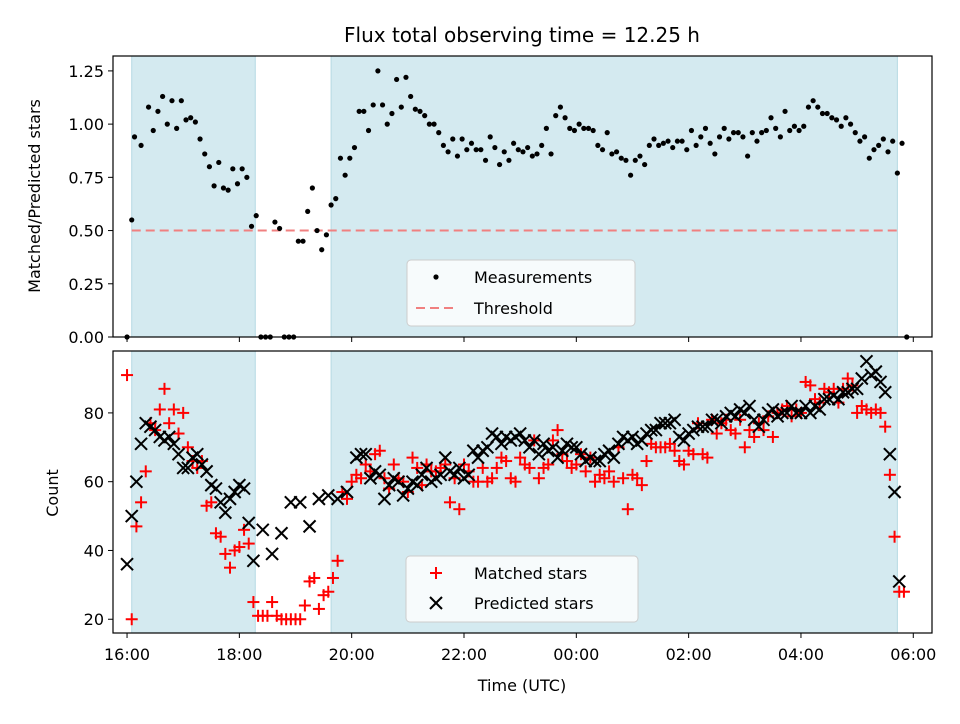 The width and height of the screenshot is (960, 724). Describe the element at coordinates (521, 685) in the screenshot. I see `x-axis-label: Time (UTC)` at that location.